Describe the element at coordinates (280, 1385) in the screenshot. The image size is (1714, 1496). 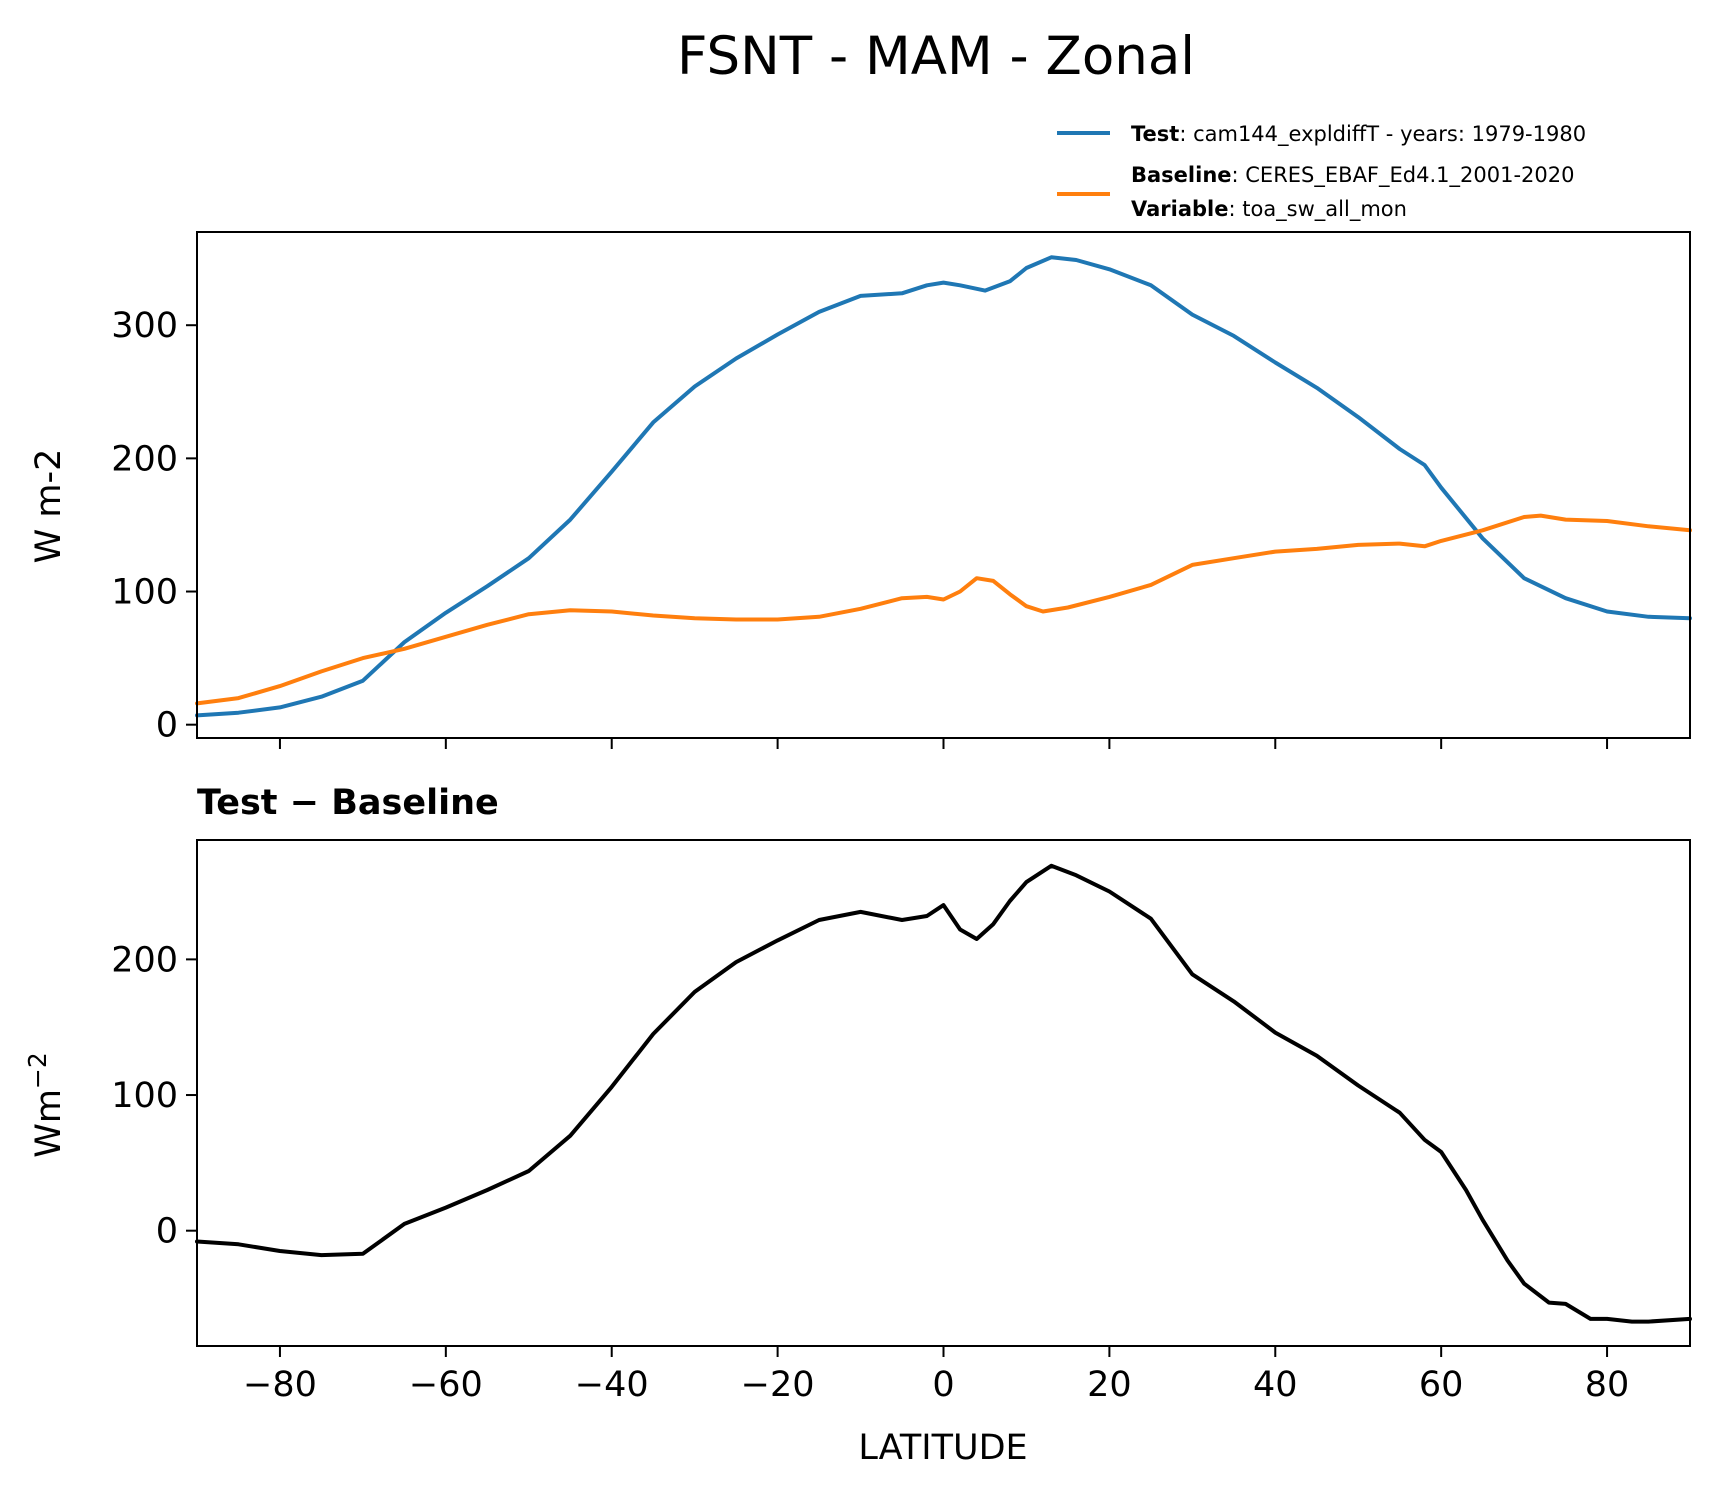
I see `bottom-x-tick-label: −80` at that location.